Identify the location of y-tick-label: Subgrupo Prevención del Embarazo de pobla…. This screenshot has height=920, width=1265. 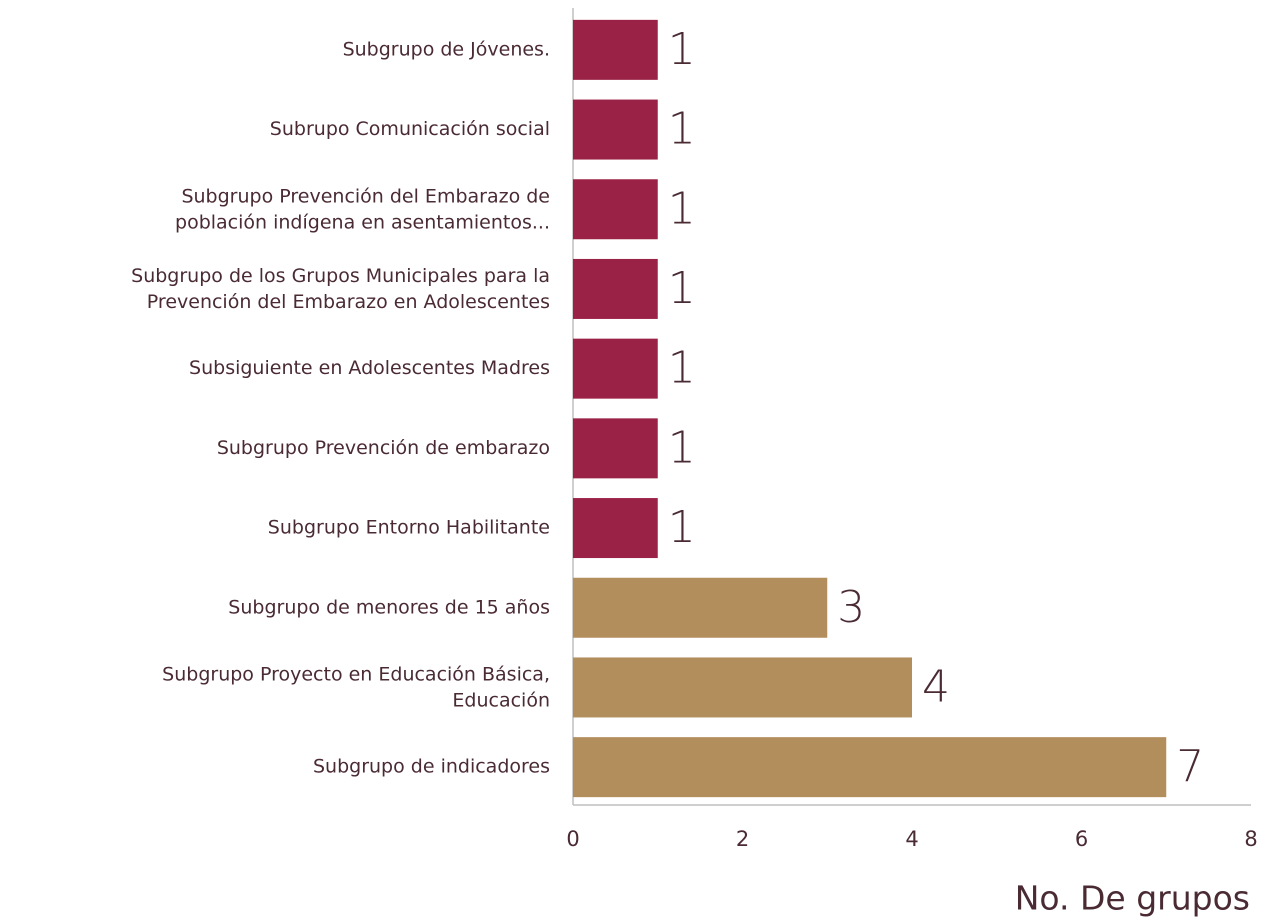
(362, 209).